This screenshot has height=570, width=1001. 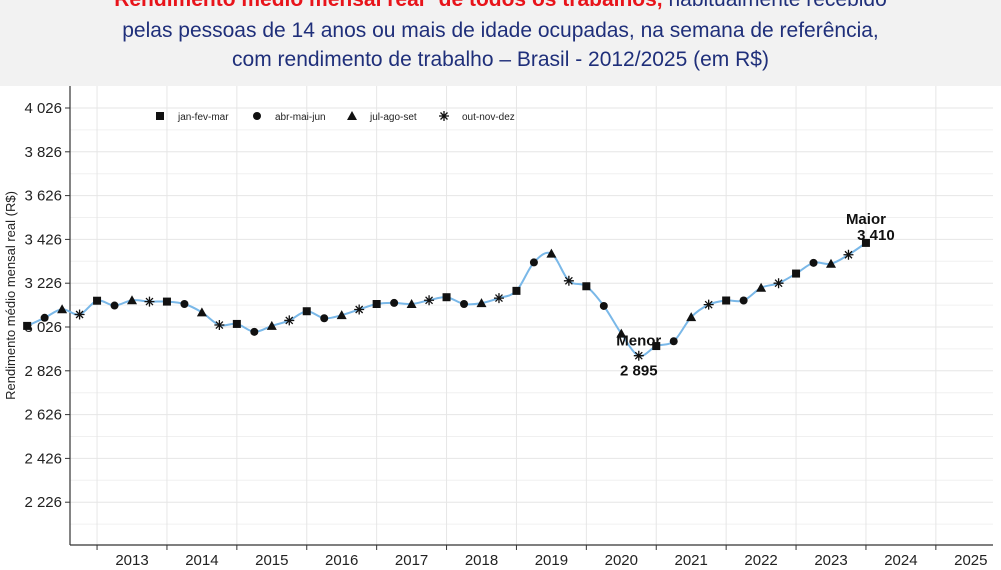 I want to click on data-point-2022-q3, so click(x=761, y=287).